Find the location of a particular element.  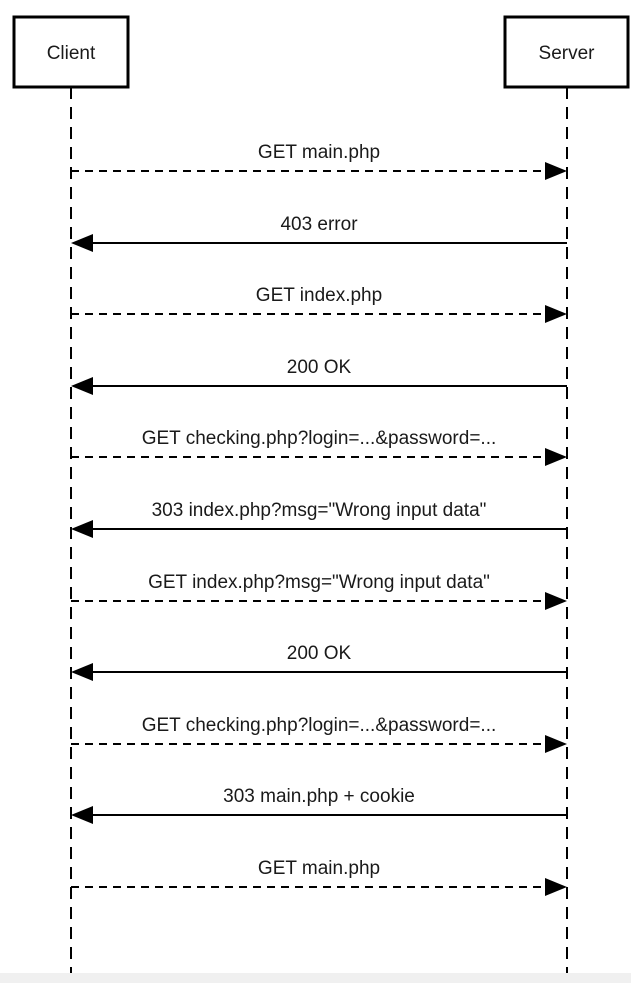

message-8: 200 OK is located at coordinates (319, 662).